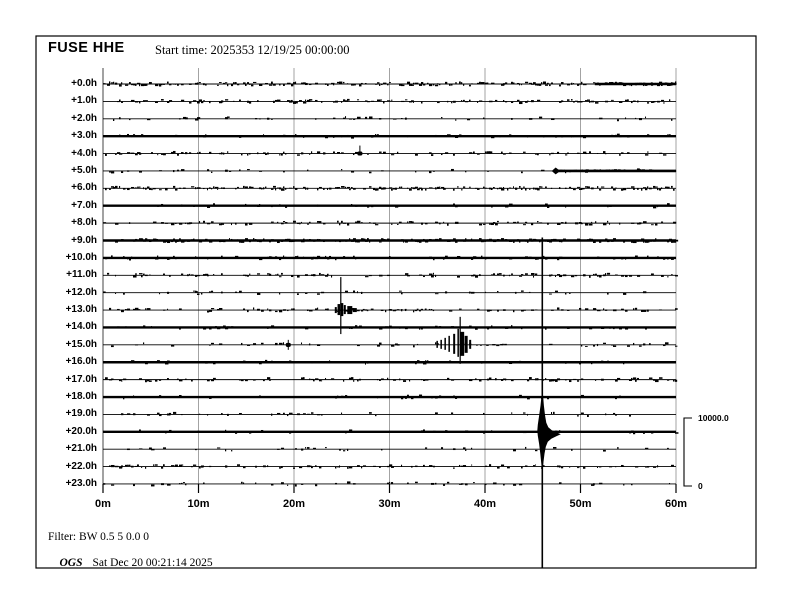  I want to click on hour-label-1: +1.0h, so click(84, 101).